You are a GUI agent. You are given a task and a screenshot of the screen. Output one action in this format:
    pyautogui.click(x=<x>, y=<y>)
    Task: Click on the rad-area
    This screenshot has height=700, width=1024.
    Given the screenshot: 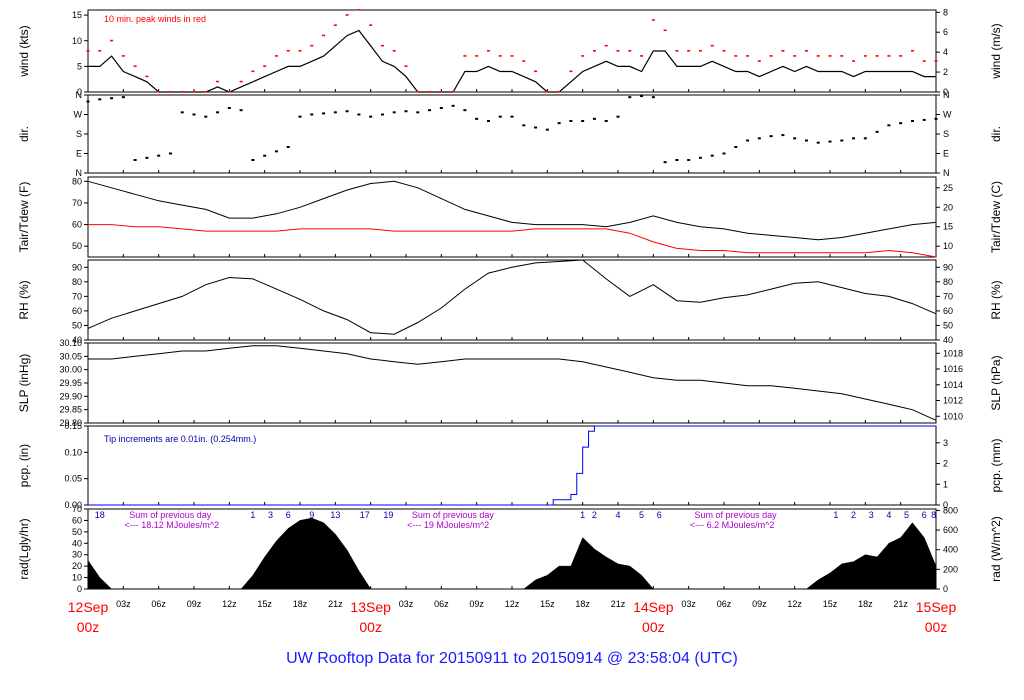 What is the action you would take?
    pyautogui.click(x=512, y=553)
    